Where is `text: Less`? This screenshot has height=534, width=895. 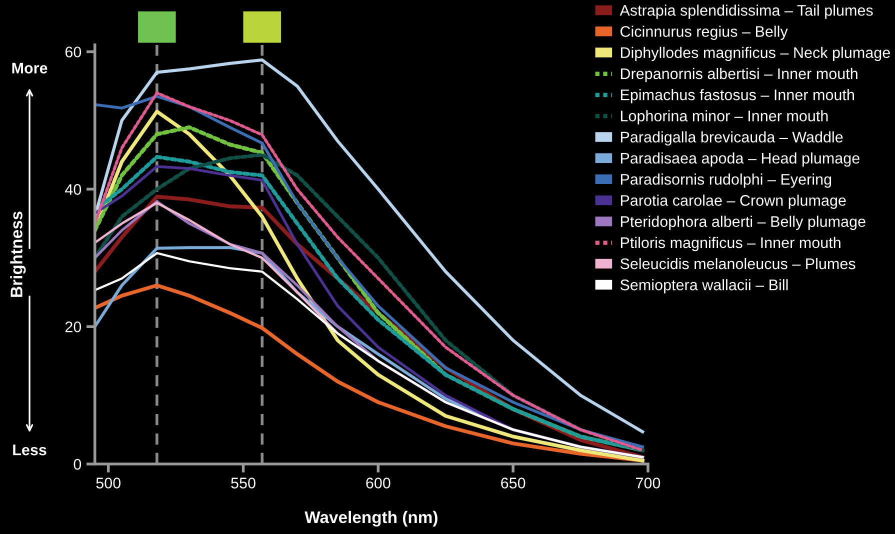
text: Less is located at coordinates (29, 450).